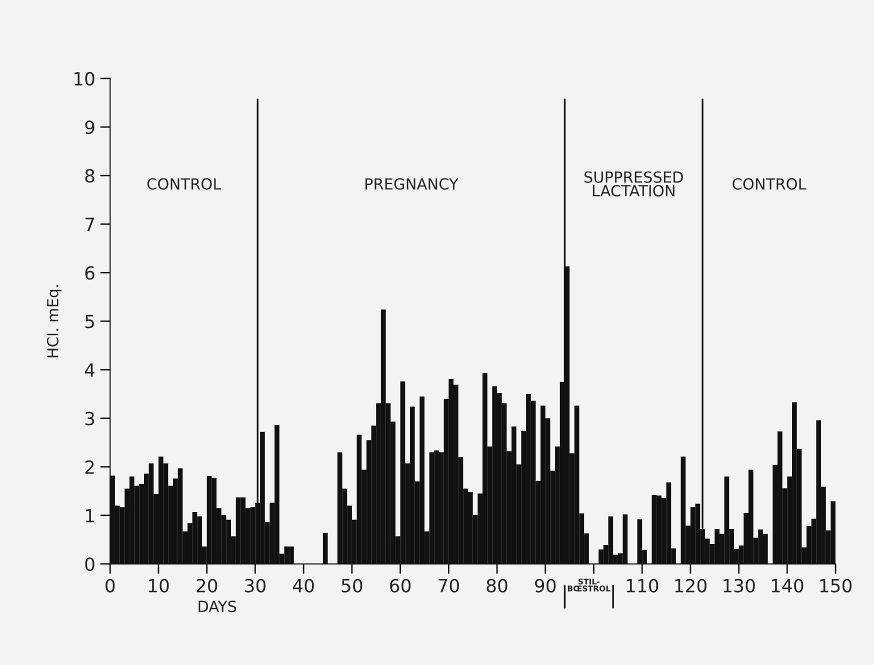  Describe the element at coordinates (788, 585) in the screenshot. I see `x-tick-label: 140` at that location.